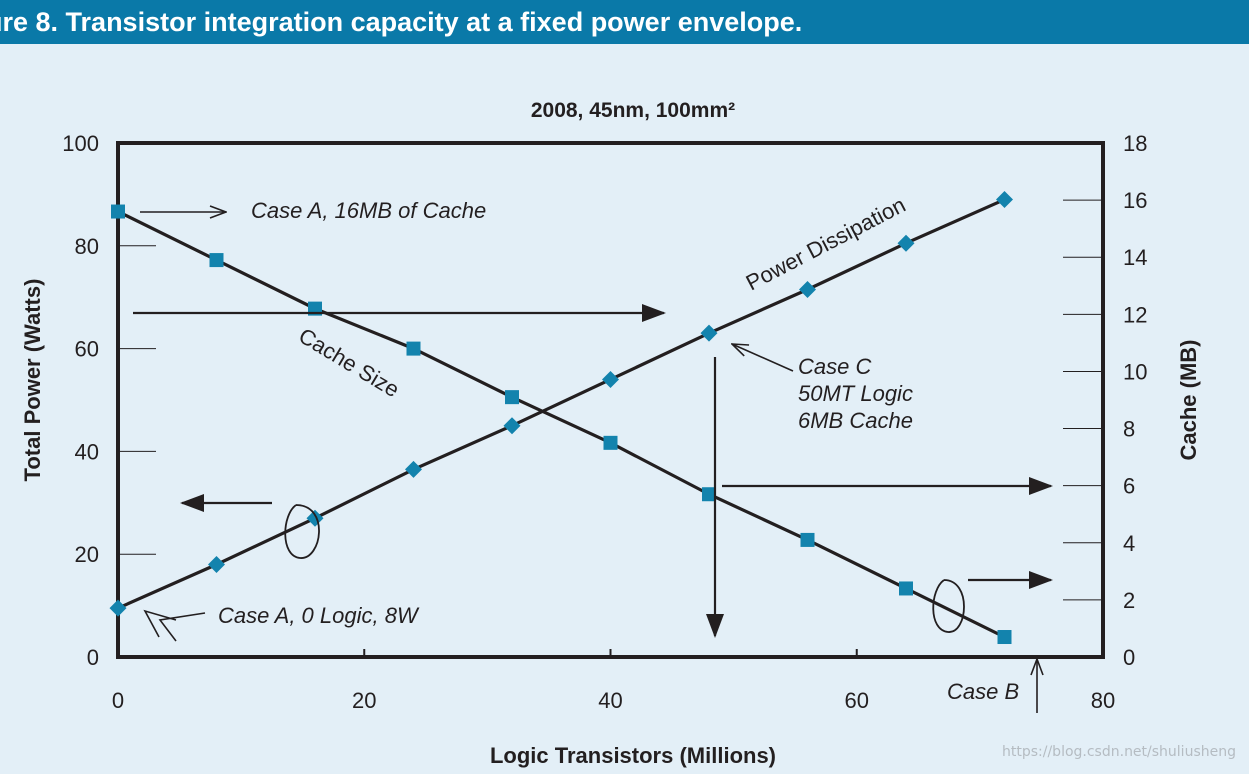 The height and width of the screenshot is (774, 1249). Describe the element at coordinates (1129, 657) in the screenshot. I see `y2-tick-label: 0` at that location.